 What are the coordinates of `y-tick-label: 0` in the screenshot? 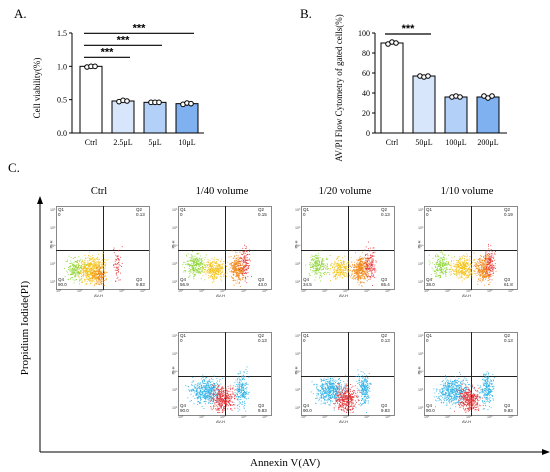 It's located at (368, 133).